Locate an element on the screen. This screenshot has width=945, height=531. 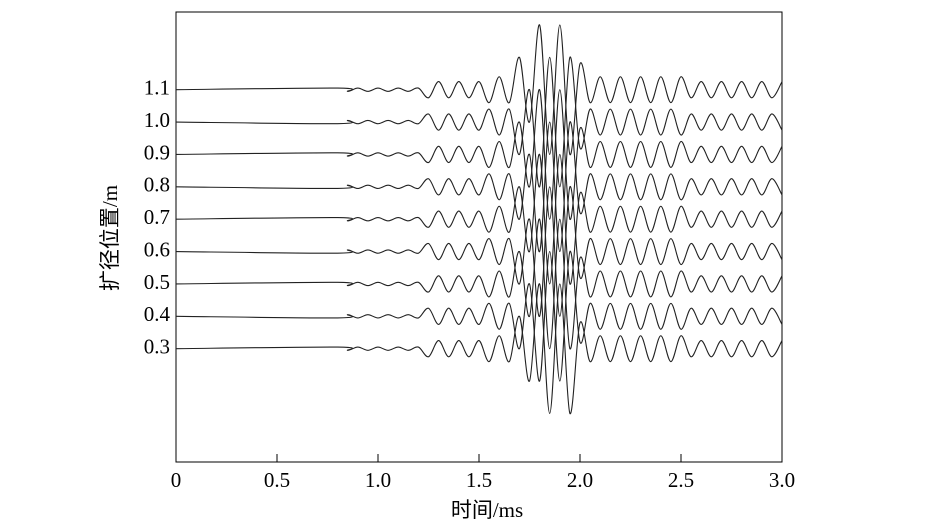
y-tick-label: 1.0 is located at coordinates (157, 120).